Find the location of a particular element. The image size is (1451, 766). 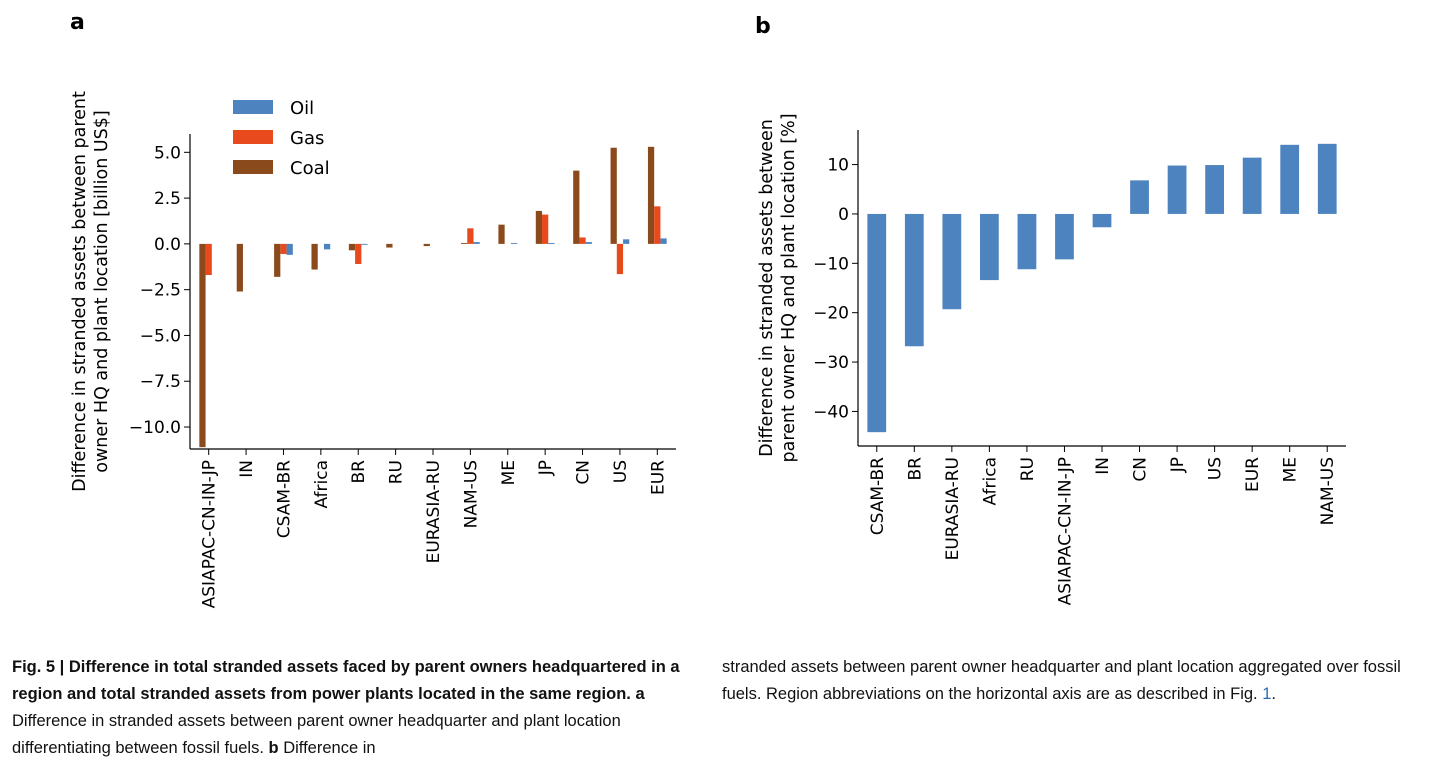

figure-reference-link: 1 is located at coordinates (1267, 694).